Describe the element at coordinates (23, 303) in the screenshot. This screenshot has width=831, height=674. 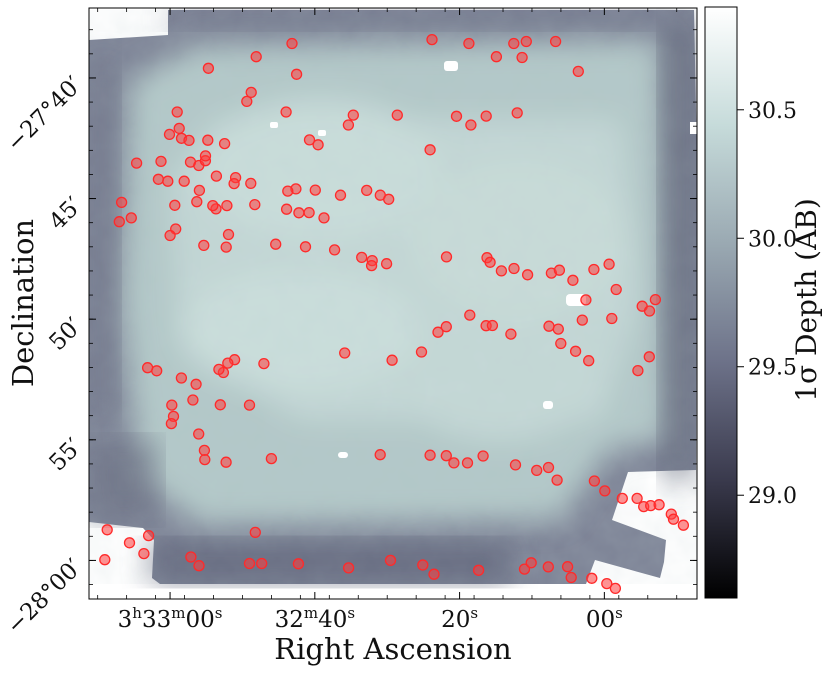
I see `y-axis-label: Declination` at that location.